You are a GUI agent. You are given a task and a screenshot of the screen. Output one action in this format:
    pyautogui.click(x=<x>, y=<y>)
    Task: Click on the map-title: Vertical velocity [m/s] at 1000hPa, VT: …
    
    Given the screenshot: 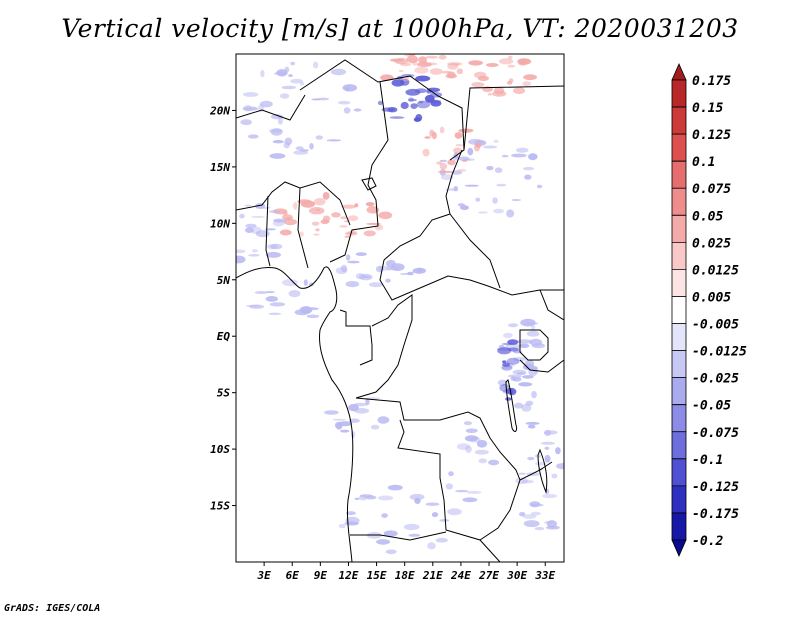 What is the action you would take?
    pyautogui.click(x=400, y=28)
    